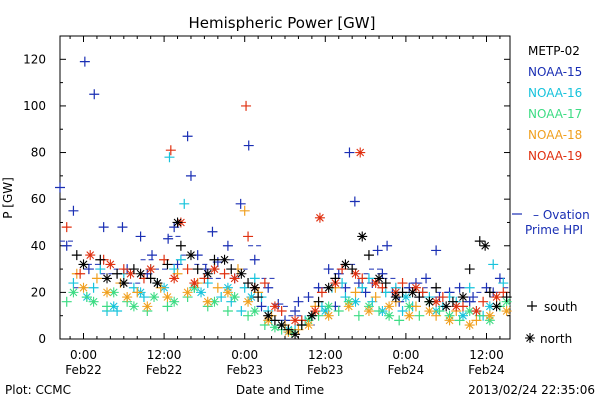 The height and width of the screenshot is (400, 600). What do you see at coordinates (555, 156) in the screenshot?
I see `legend-item-noaa-19: NOAA-19` at bounding box center [555, 156].